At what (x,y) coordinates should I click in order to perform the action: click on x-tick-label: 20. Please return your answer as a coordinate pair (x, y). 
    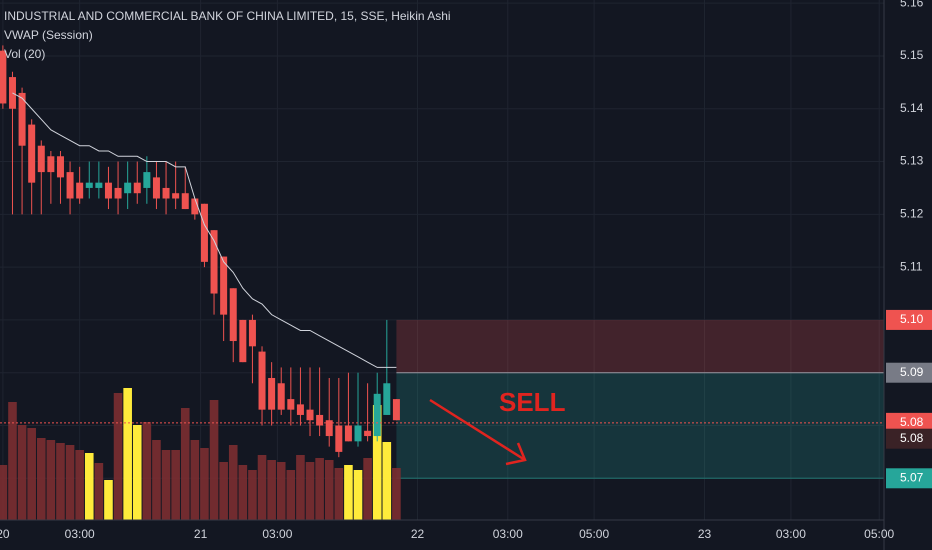
    Looking at the image, I should click on (5, 534).